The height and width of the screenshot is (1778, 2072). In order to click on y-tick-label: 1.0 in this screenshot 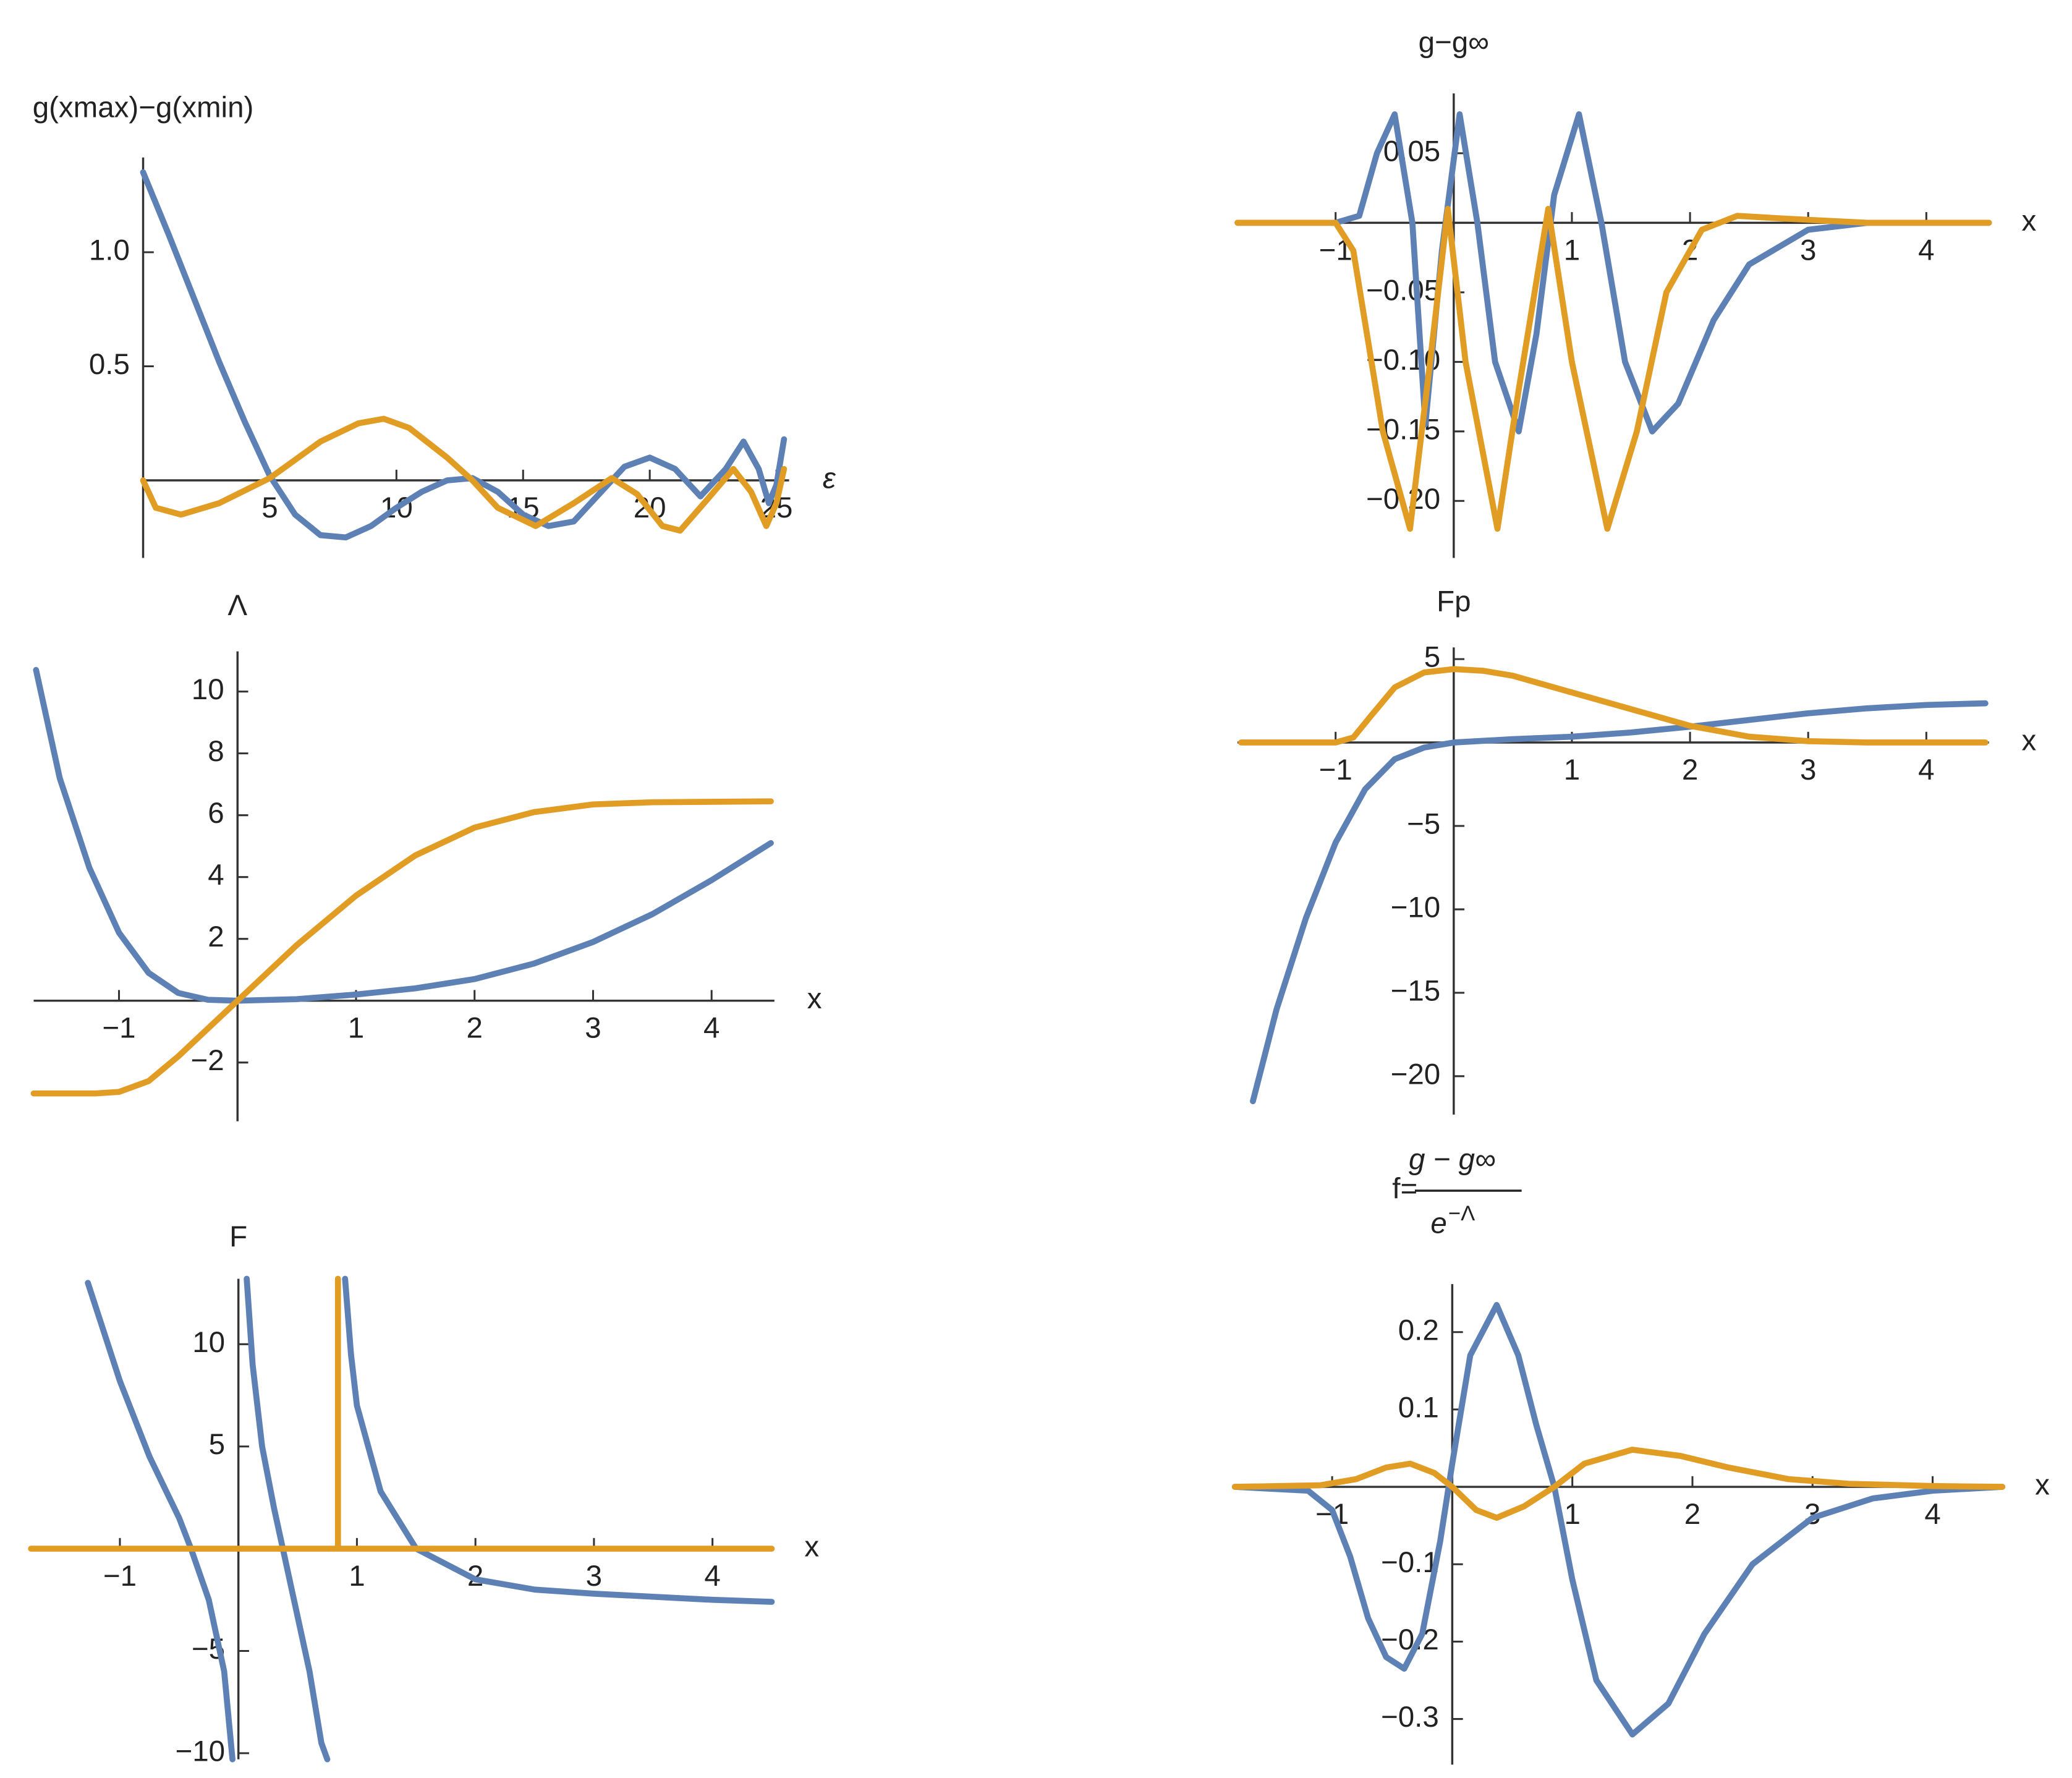, I will do `click(110, 250)`.